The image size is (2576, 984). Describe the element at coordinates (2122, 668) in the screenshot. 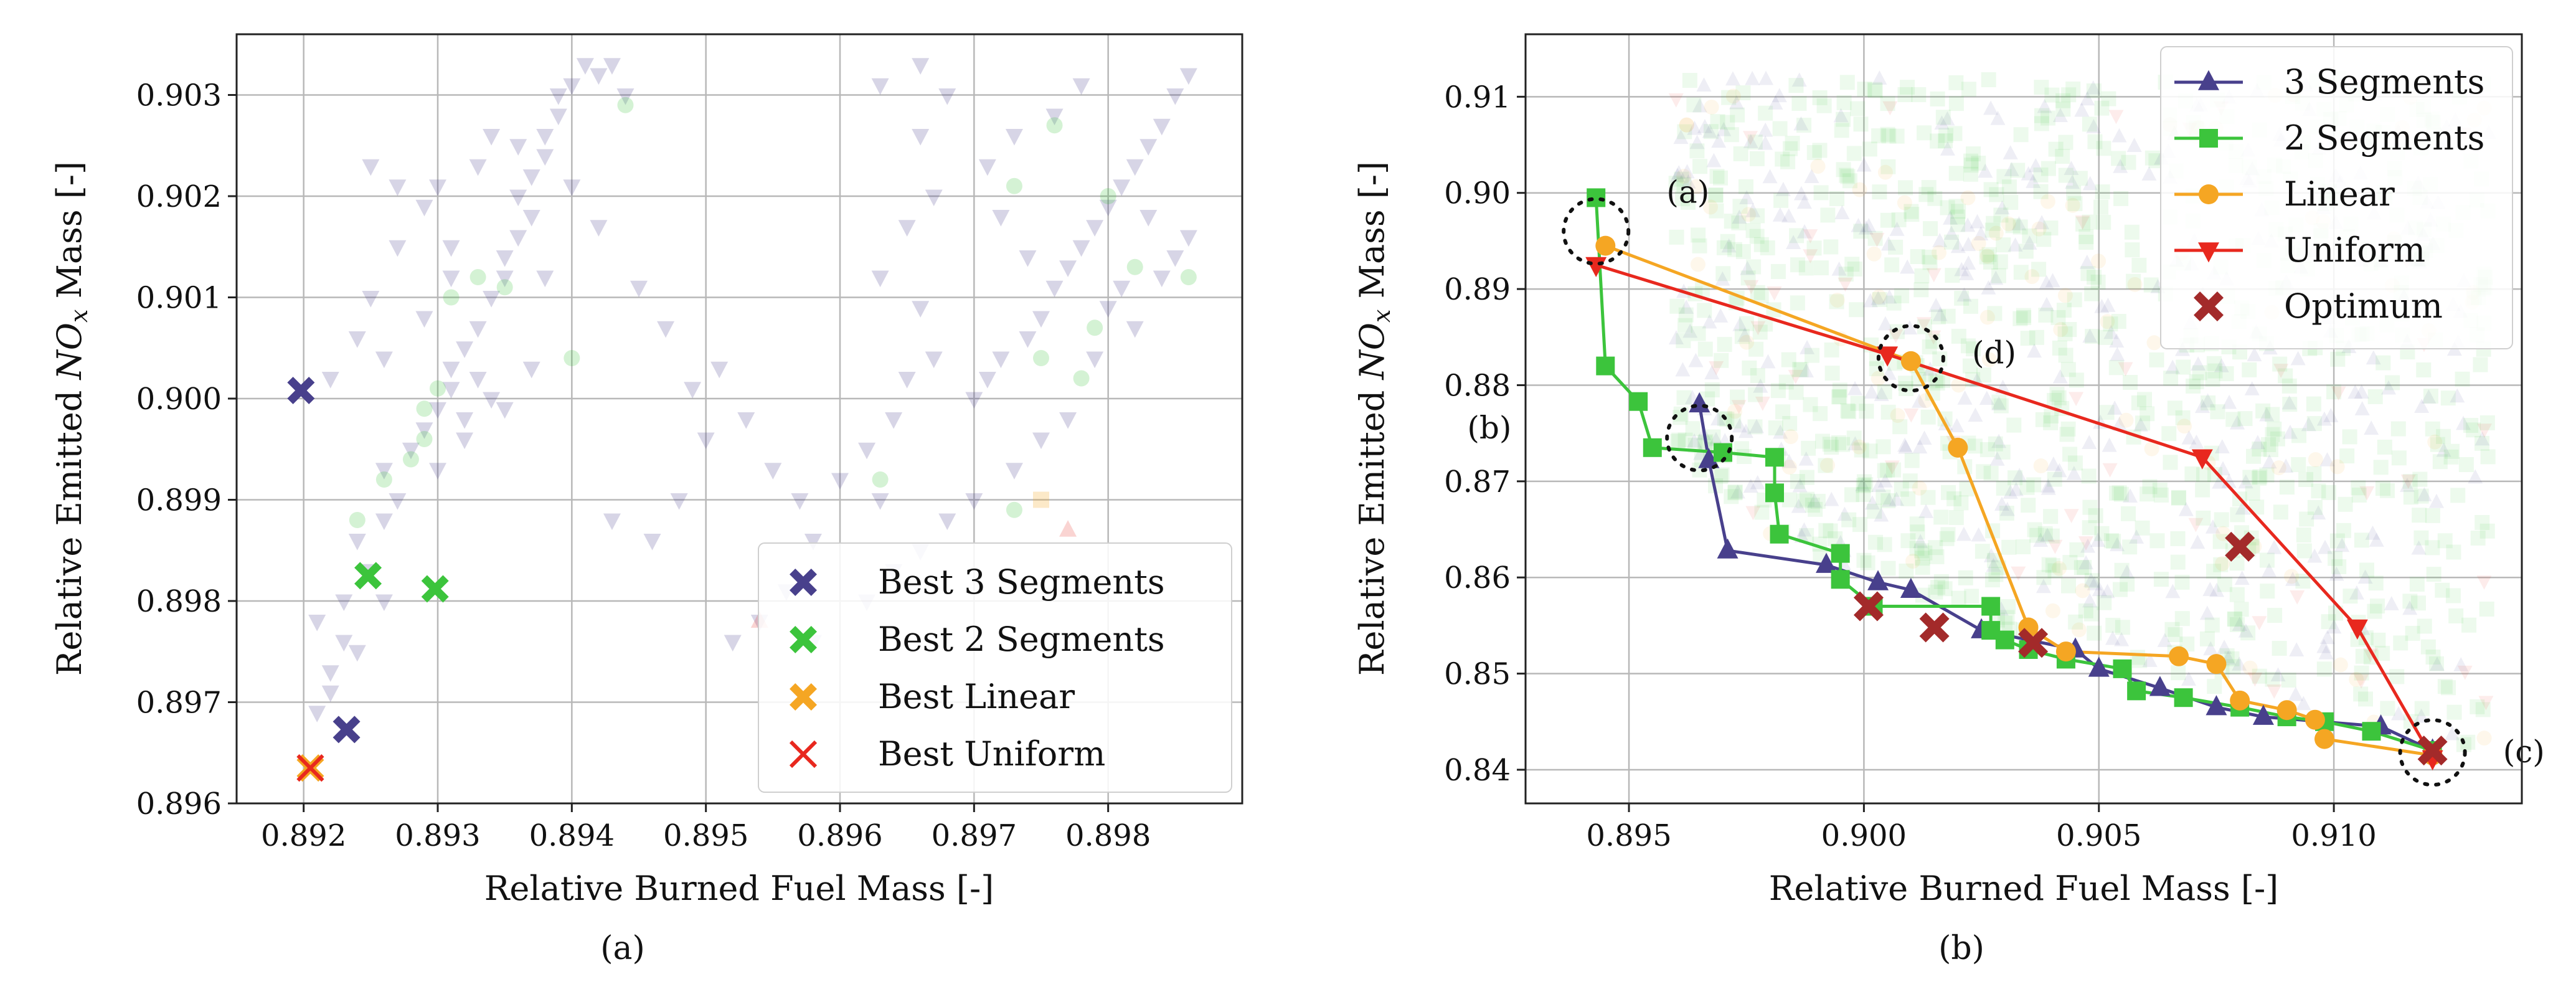

I see `point-2-segments` at that location.